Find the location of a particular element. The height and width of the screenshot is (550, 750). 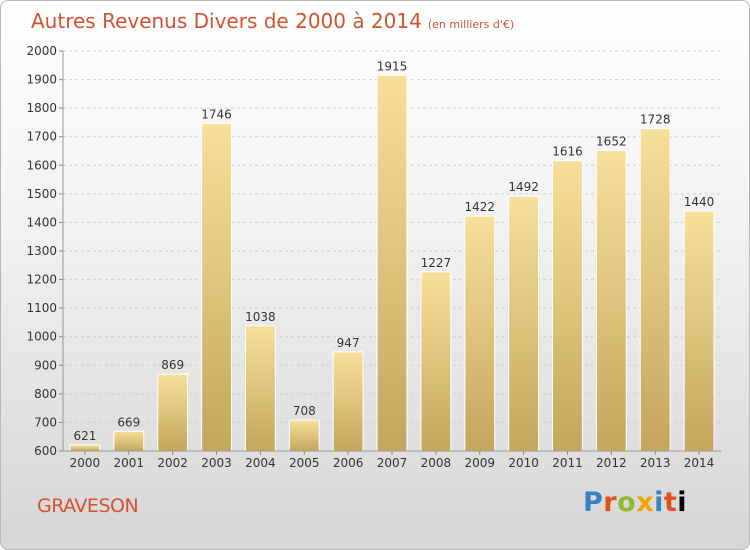

value-label-2010: 1492 is located at coordinates (523, 187).